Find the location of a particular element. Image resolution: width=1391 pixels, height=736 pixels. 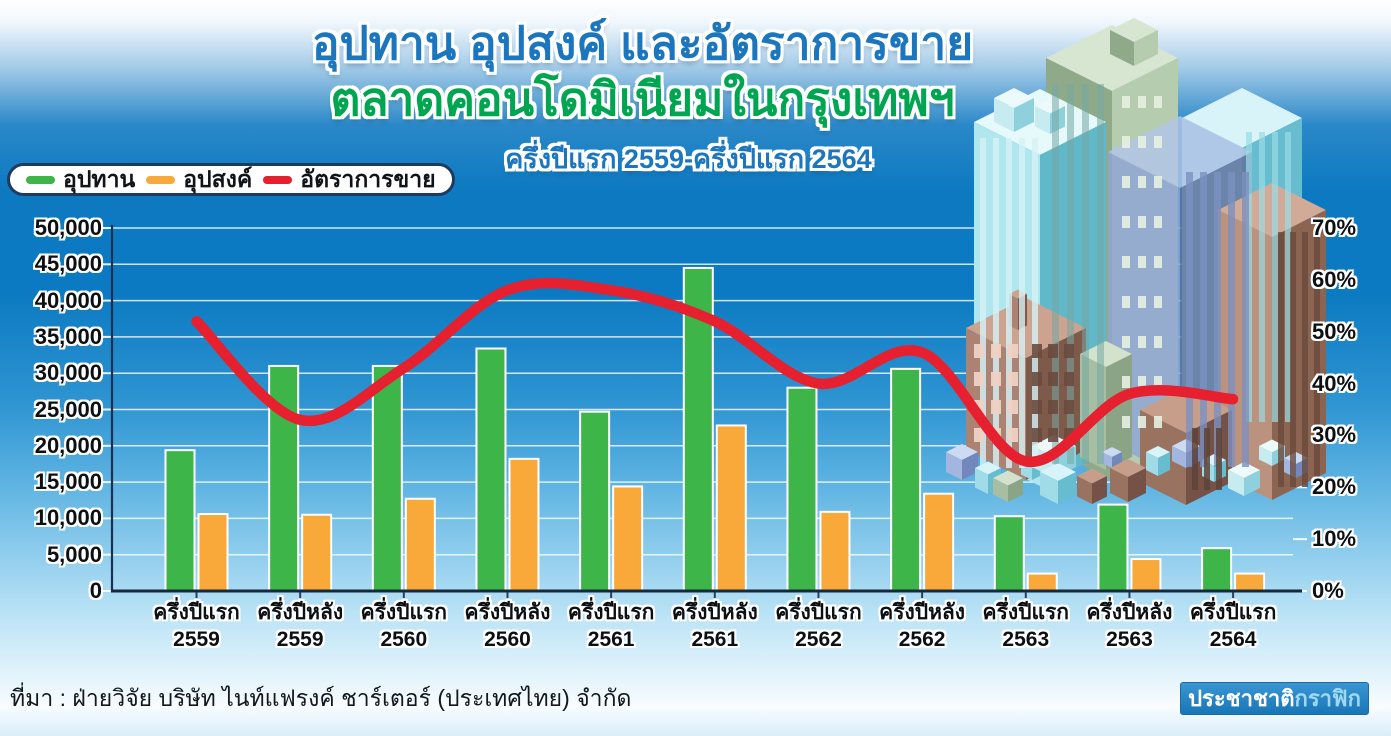

legend-item-sales-rate: อัตราการขาย is located at coordinates (349, 180).